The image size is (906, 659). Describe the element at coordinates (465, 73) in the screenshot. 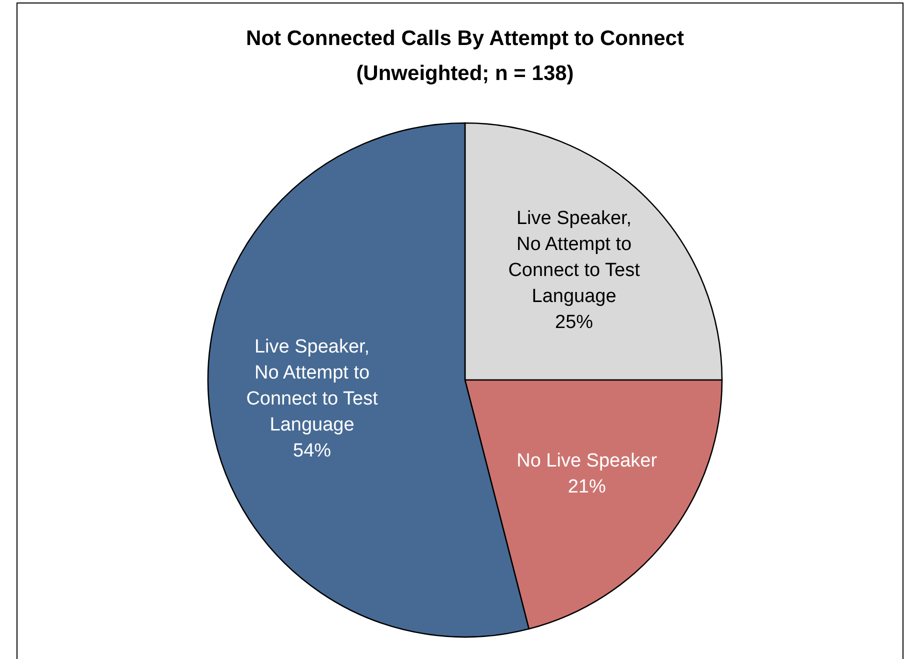

I see `chart-subtitle: (Unweighted; n = 138)` at that location.